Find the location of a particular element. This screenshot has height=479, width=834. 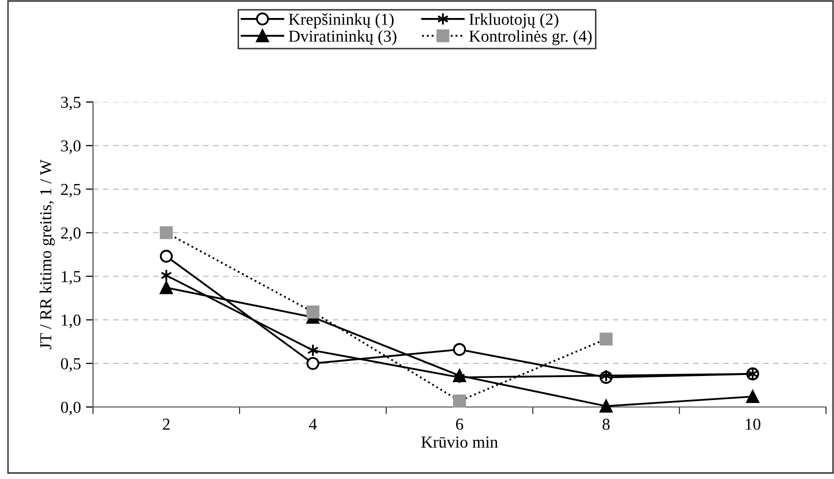

x-tick-label: 2 is located at coordinates (166, 424).